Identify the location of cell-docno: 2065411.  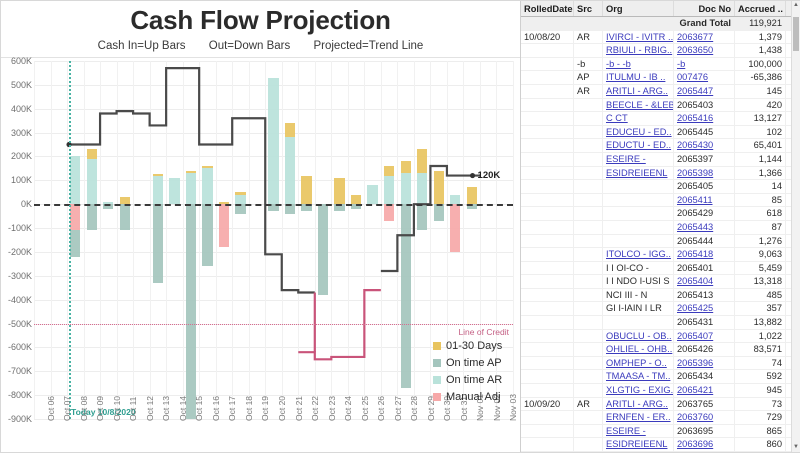
(704, 200).